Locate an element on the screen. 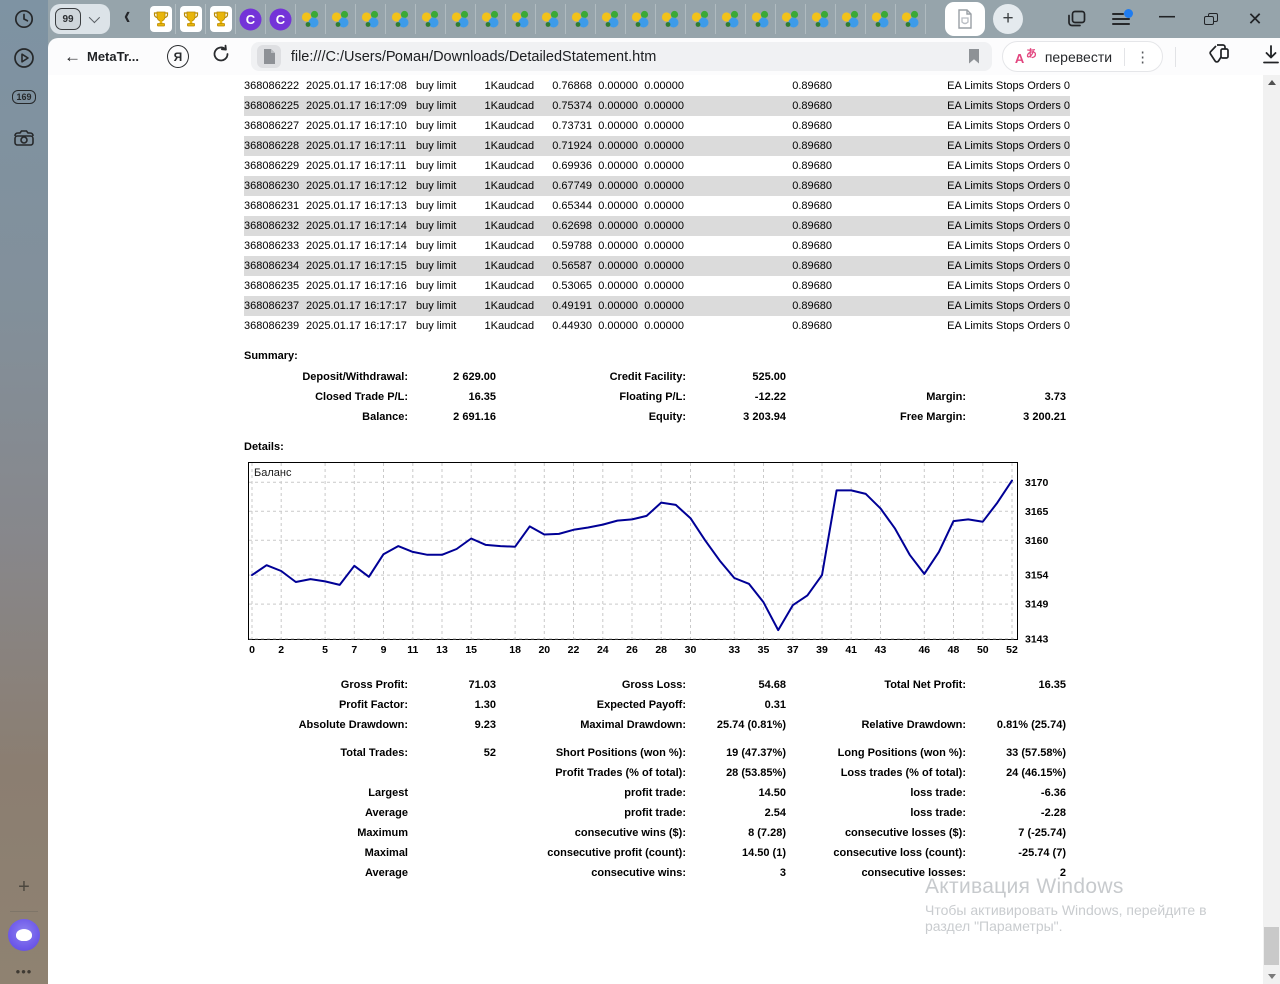 This screenshot has height=984, width=1280. stat-label: loss trade: is located at coordinates (938, 793).